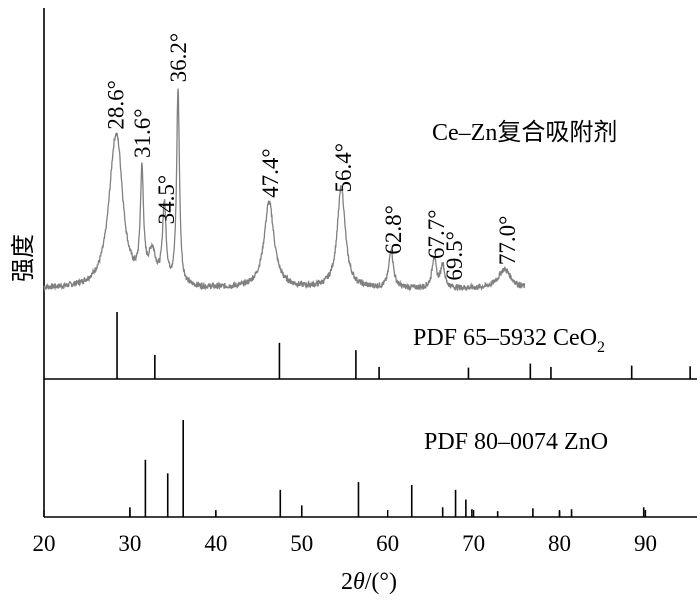  What do you see at coordinates (505, 338) in the screenshot?
I see `ceo2-label-main: PDF 65–5932 CeO` at bounding box center [505, 338].